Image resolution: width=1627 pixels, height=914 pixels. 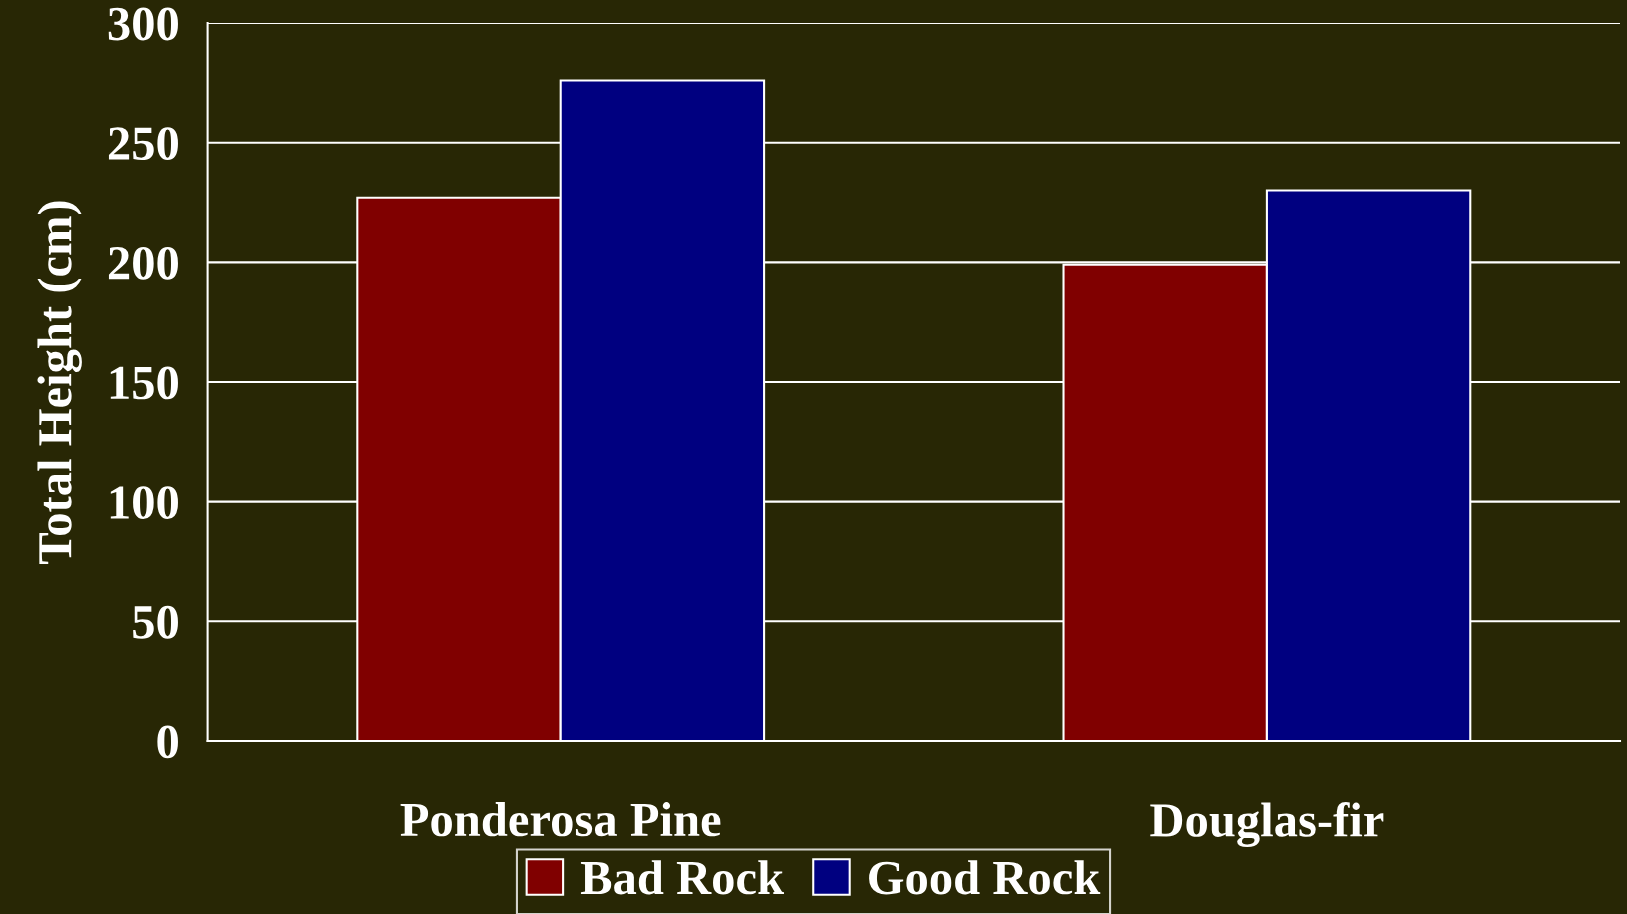 I want to click on y-axis-title: Total Height (cm), so click(x=59, y=382).